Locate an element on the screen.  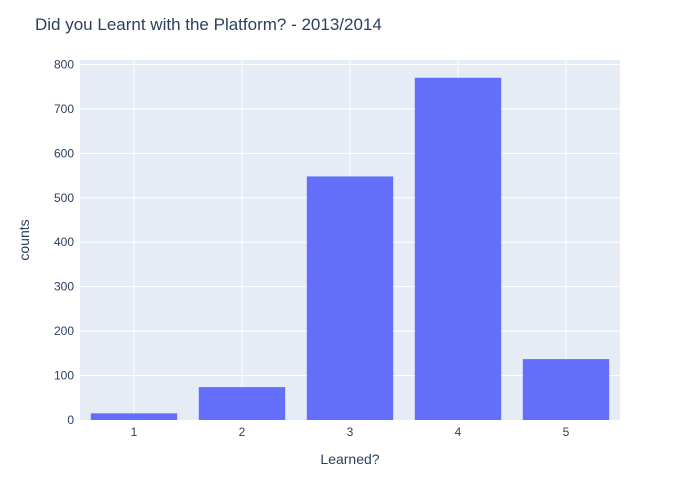
y-tick-label: 200 is located at coordinates (64, 331).